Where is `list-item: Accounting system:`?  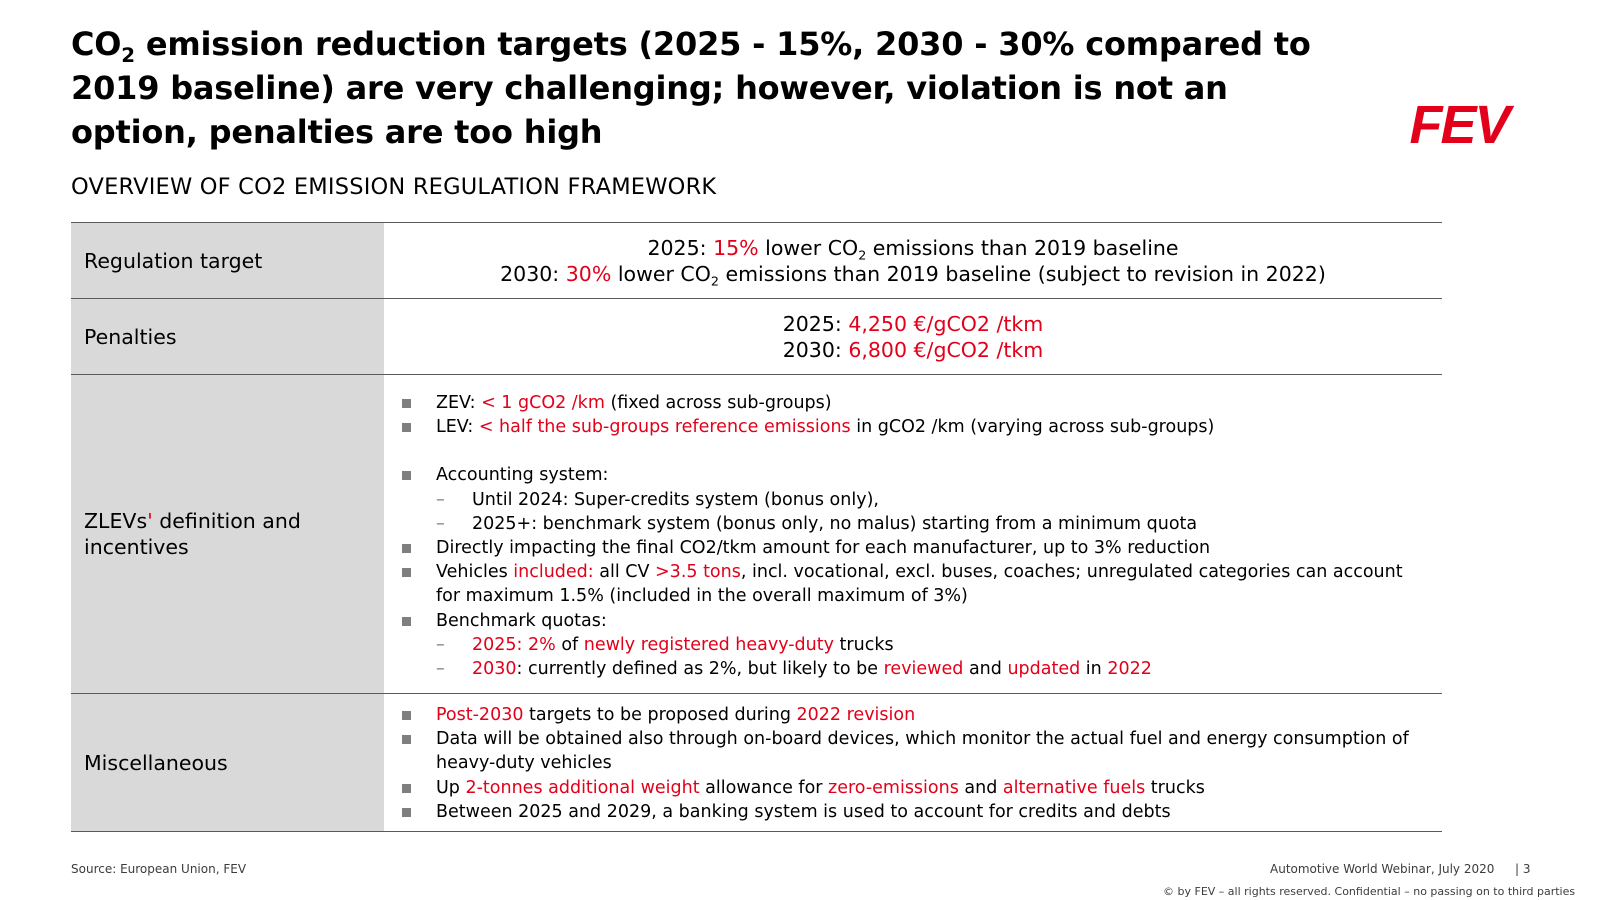 list-item: Accounting system: is located at coordinates (911, 475).